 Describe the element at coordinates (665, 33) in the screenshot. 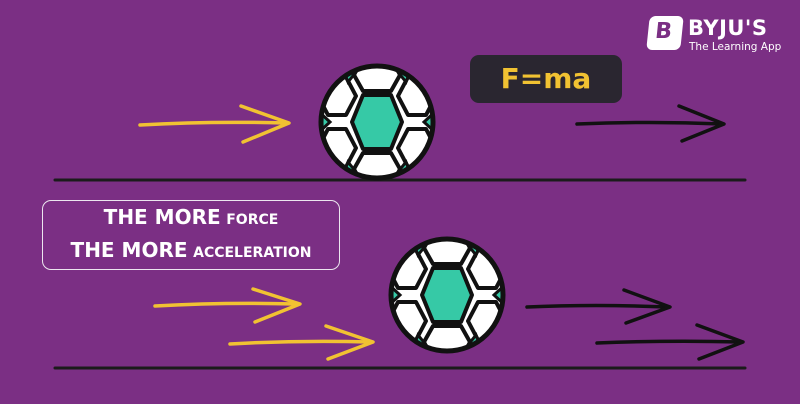

I see `logo-mark-icon: B` at that location.